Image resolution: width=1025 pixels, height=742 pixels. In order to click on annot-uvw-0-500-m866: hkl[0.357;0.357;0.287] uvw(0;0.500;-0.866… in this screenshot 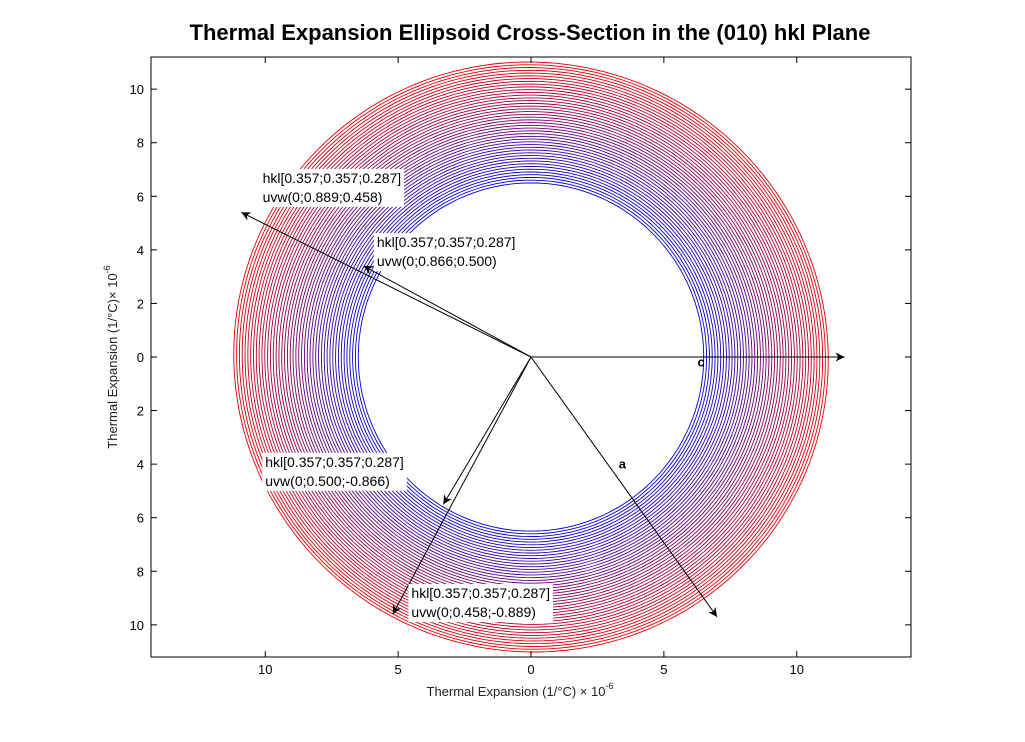, I will do `click(334, 471)`.